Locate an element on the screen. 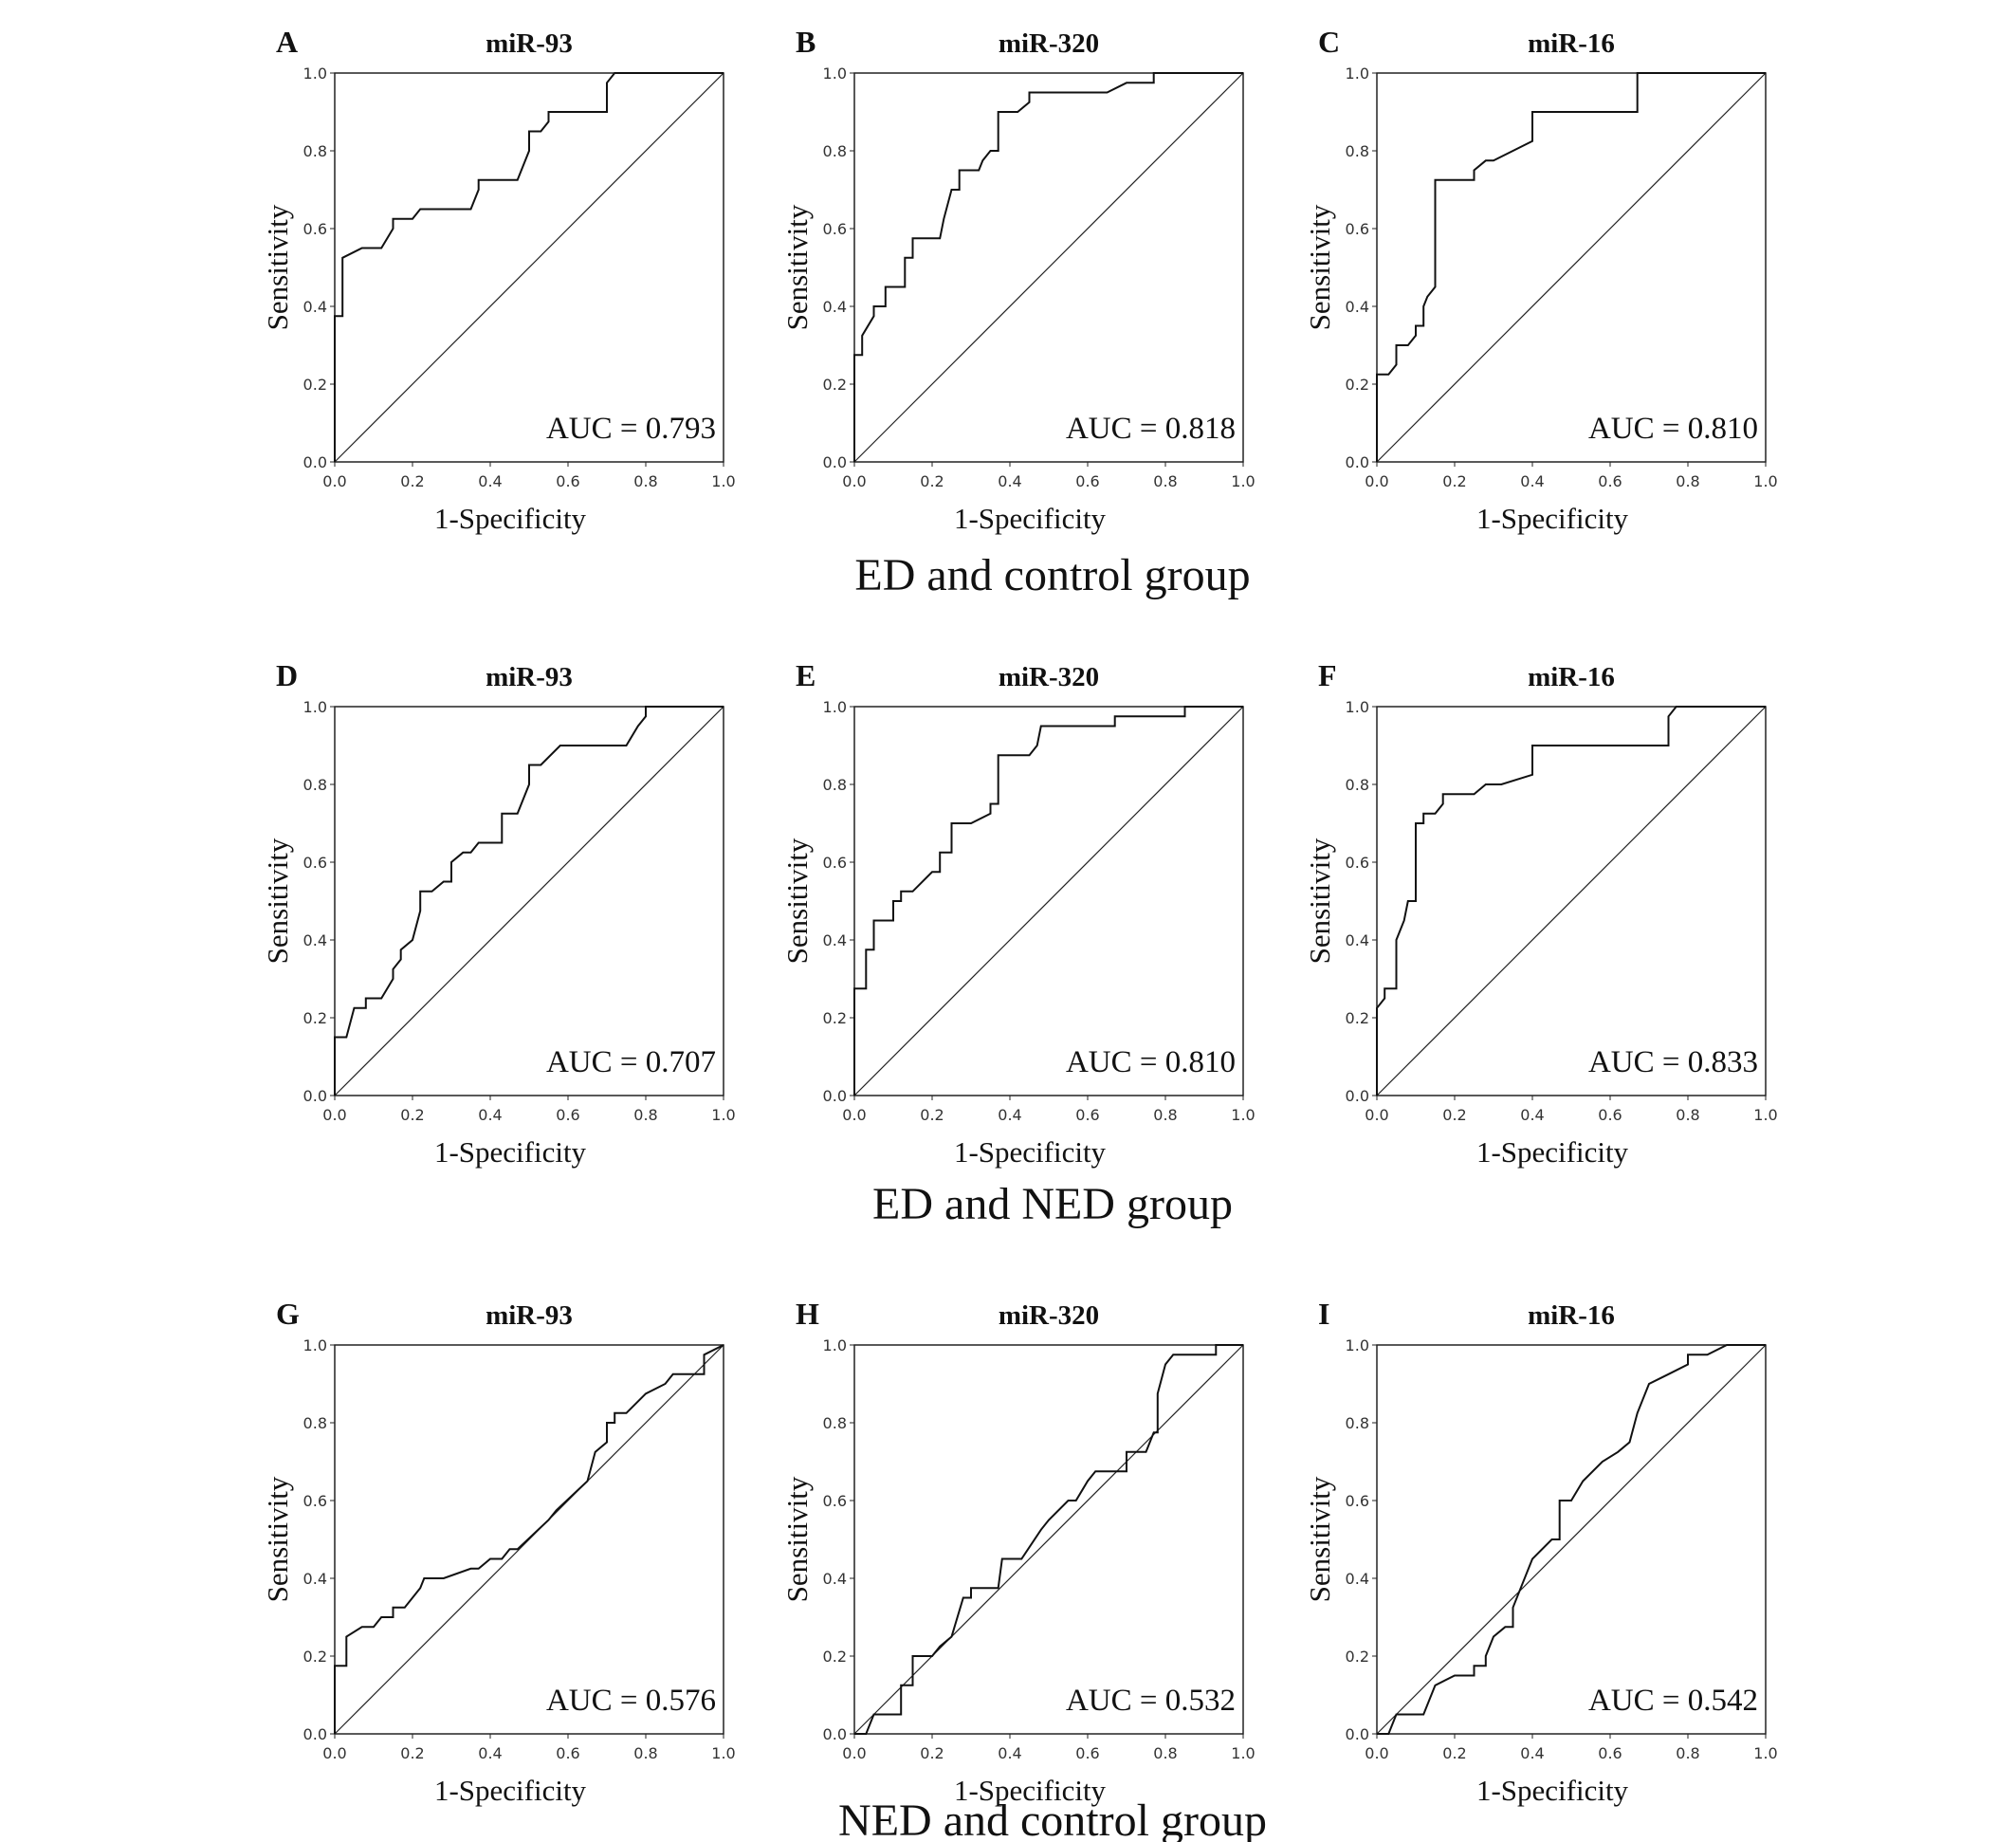 The image size is (2016, 1842). panel-letter: C is located at coordinates (1329, 42).